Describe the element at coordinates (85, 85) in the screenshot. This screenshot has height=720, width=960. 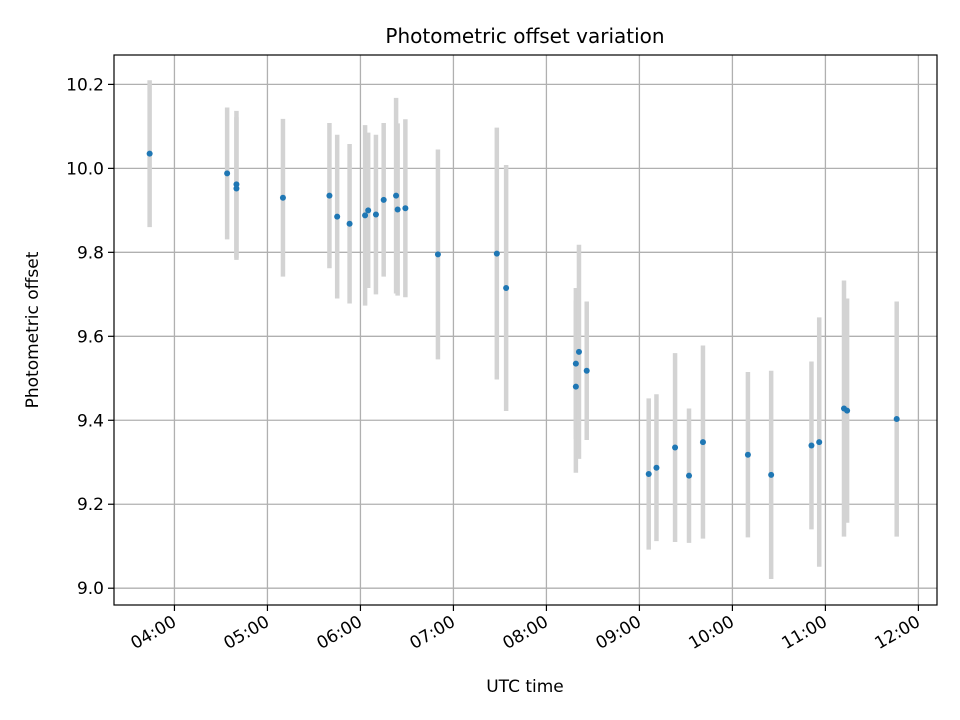
I see `y-tick-label: 10.2` at that location.